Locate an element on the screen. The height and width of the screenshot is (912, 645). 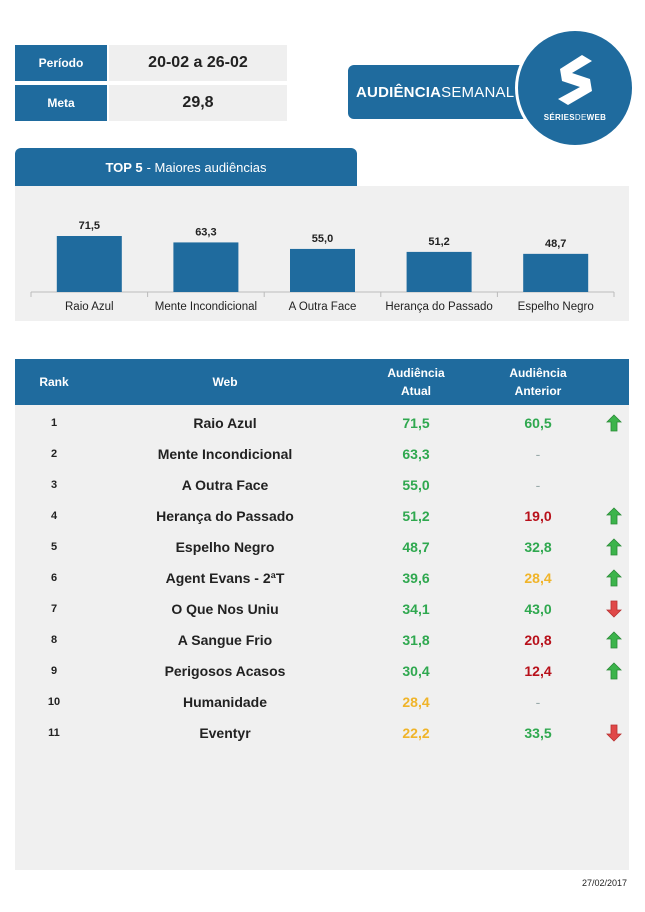
web-series-cell: A Outra Face is located at coordinates (225, 484).